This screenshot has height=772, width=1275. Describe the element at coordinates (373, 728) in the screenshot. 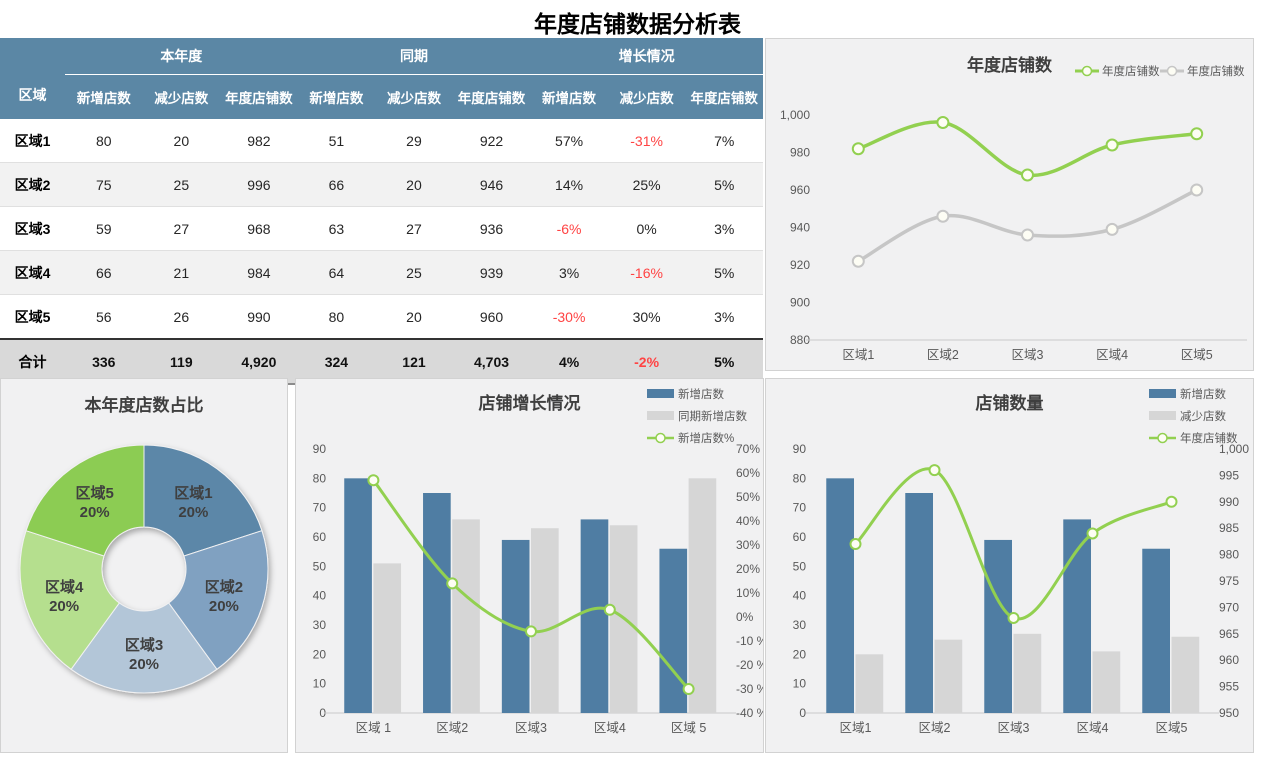

I see `svg-text: 区域 1` at that location.